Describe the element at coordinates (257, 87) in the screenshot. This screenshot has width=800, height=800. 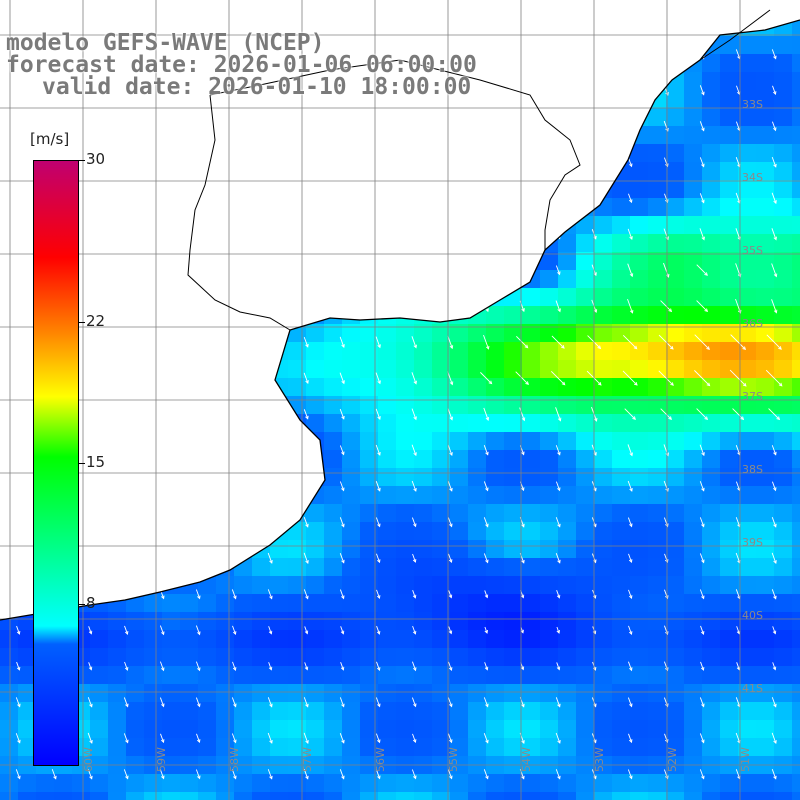
I see `title-valid-date: valid date: 2026-01-10 18:00:00` at that location.